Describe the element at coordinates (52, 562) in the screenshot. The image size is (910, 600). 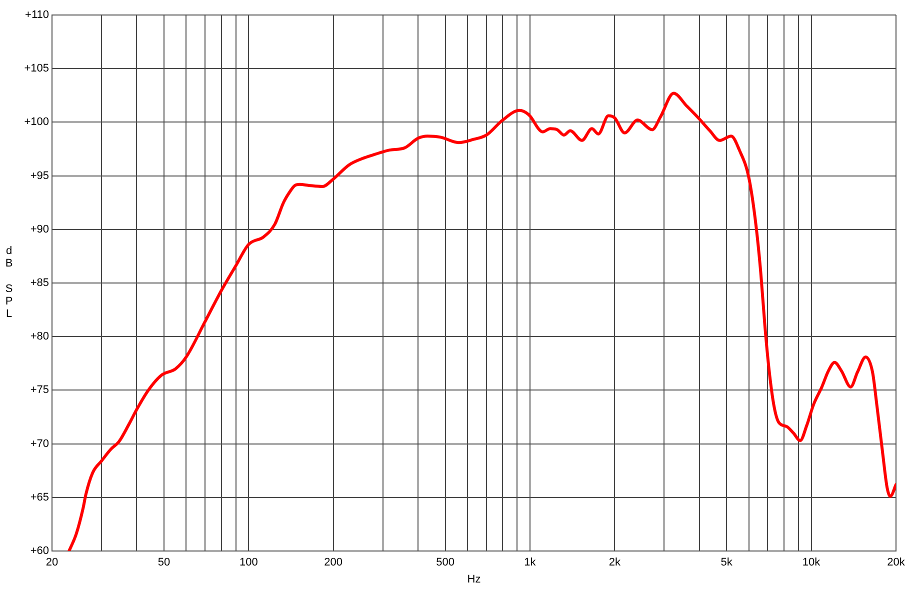
I see `x-tick-label: 20` at that location.